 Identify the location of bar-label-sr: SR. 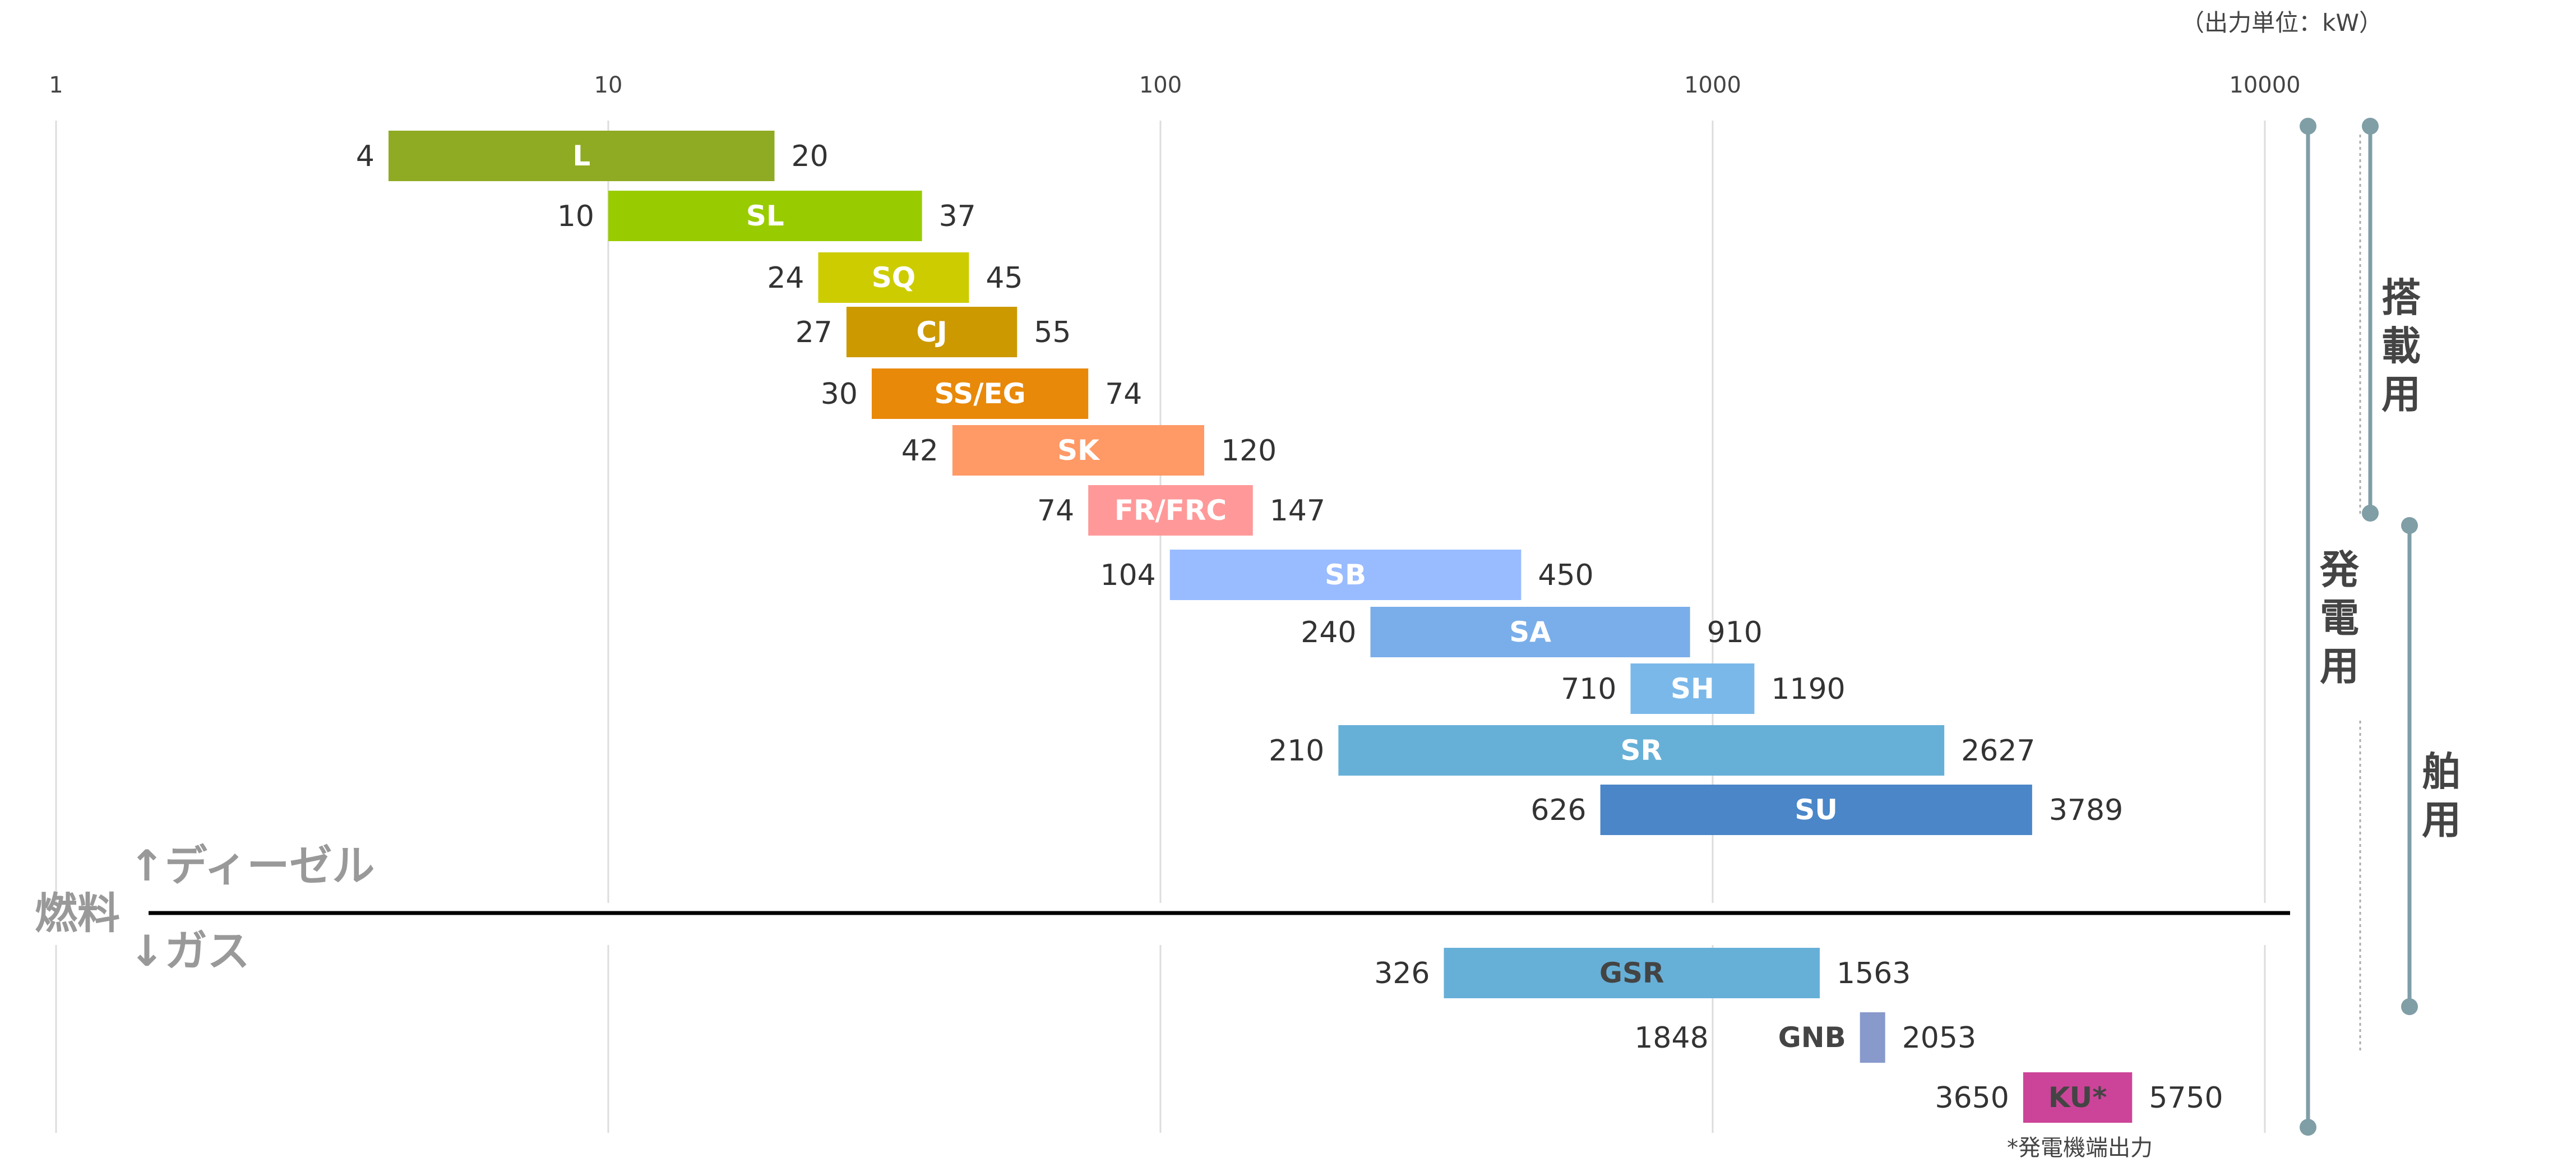
(1642, 750).